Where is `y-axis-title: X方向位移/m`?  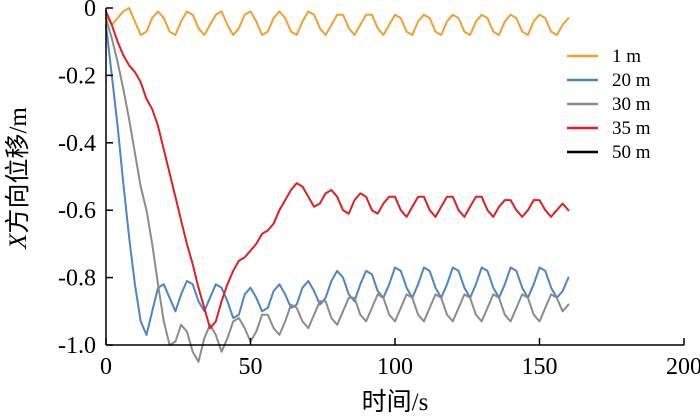 y-axis-title: X方向位移/m is located at coordinates (18, 178).